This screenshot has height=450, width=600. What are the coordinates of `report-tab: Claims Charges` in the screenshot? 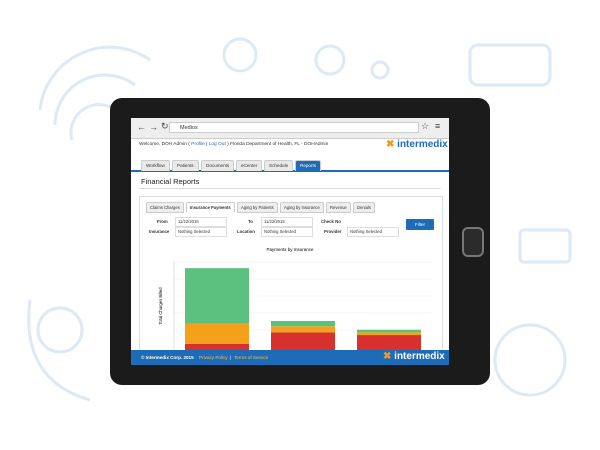 It's located at (165, 207).